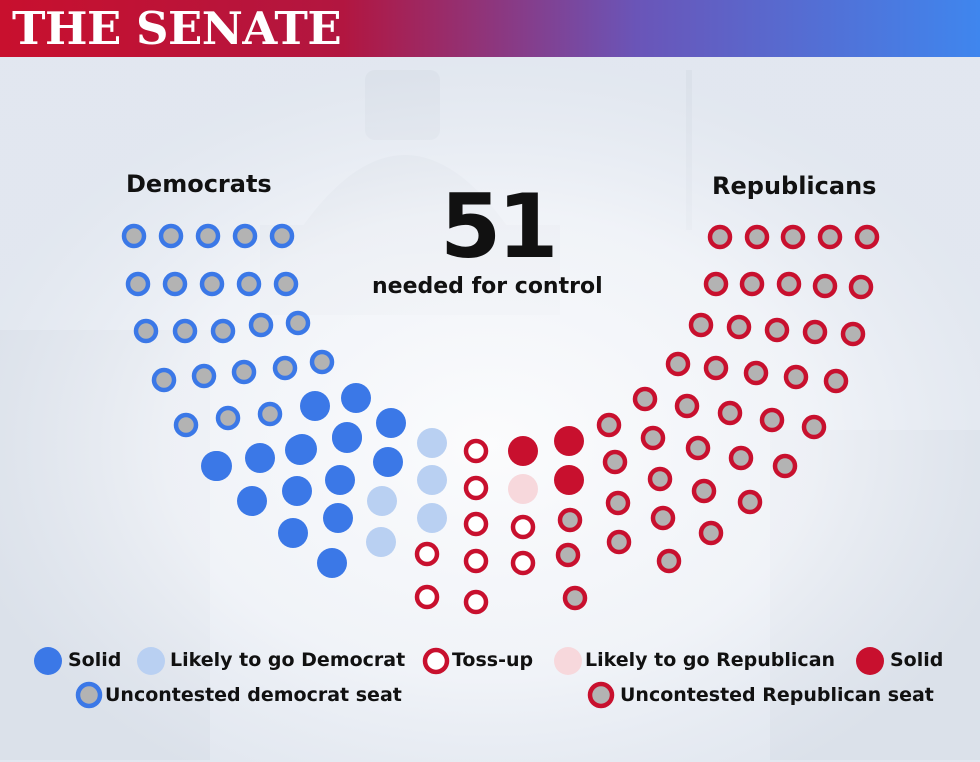  What do you see at coordinates (177, 28) in the screenshot?
I see `page-title: THE SENATE` at bounding box center [177, 28].